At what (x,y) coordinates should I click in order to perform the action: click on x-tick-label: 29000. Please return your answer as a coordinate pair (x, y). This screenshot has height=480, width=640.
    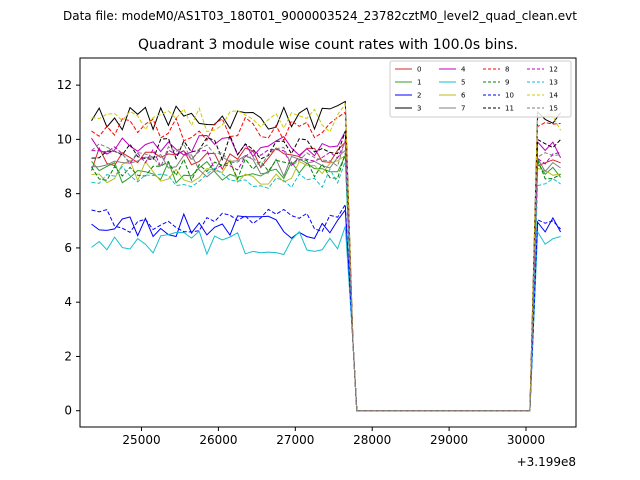
    Looking at the image, I should click on (449, 440).